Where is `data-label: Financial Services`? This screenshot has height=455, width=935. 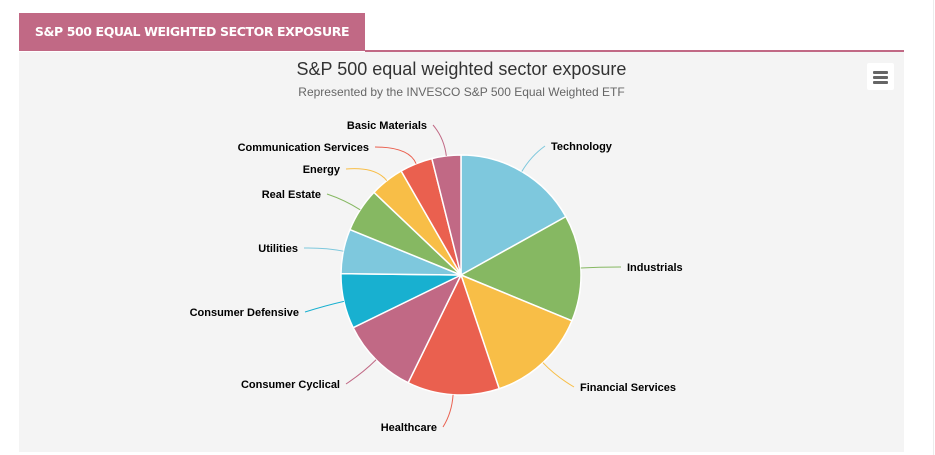
data-label: Financial Services is located at coordinates (628, 388).